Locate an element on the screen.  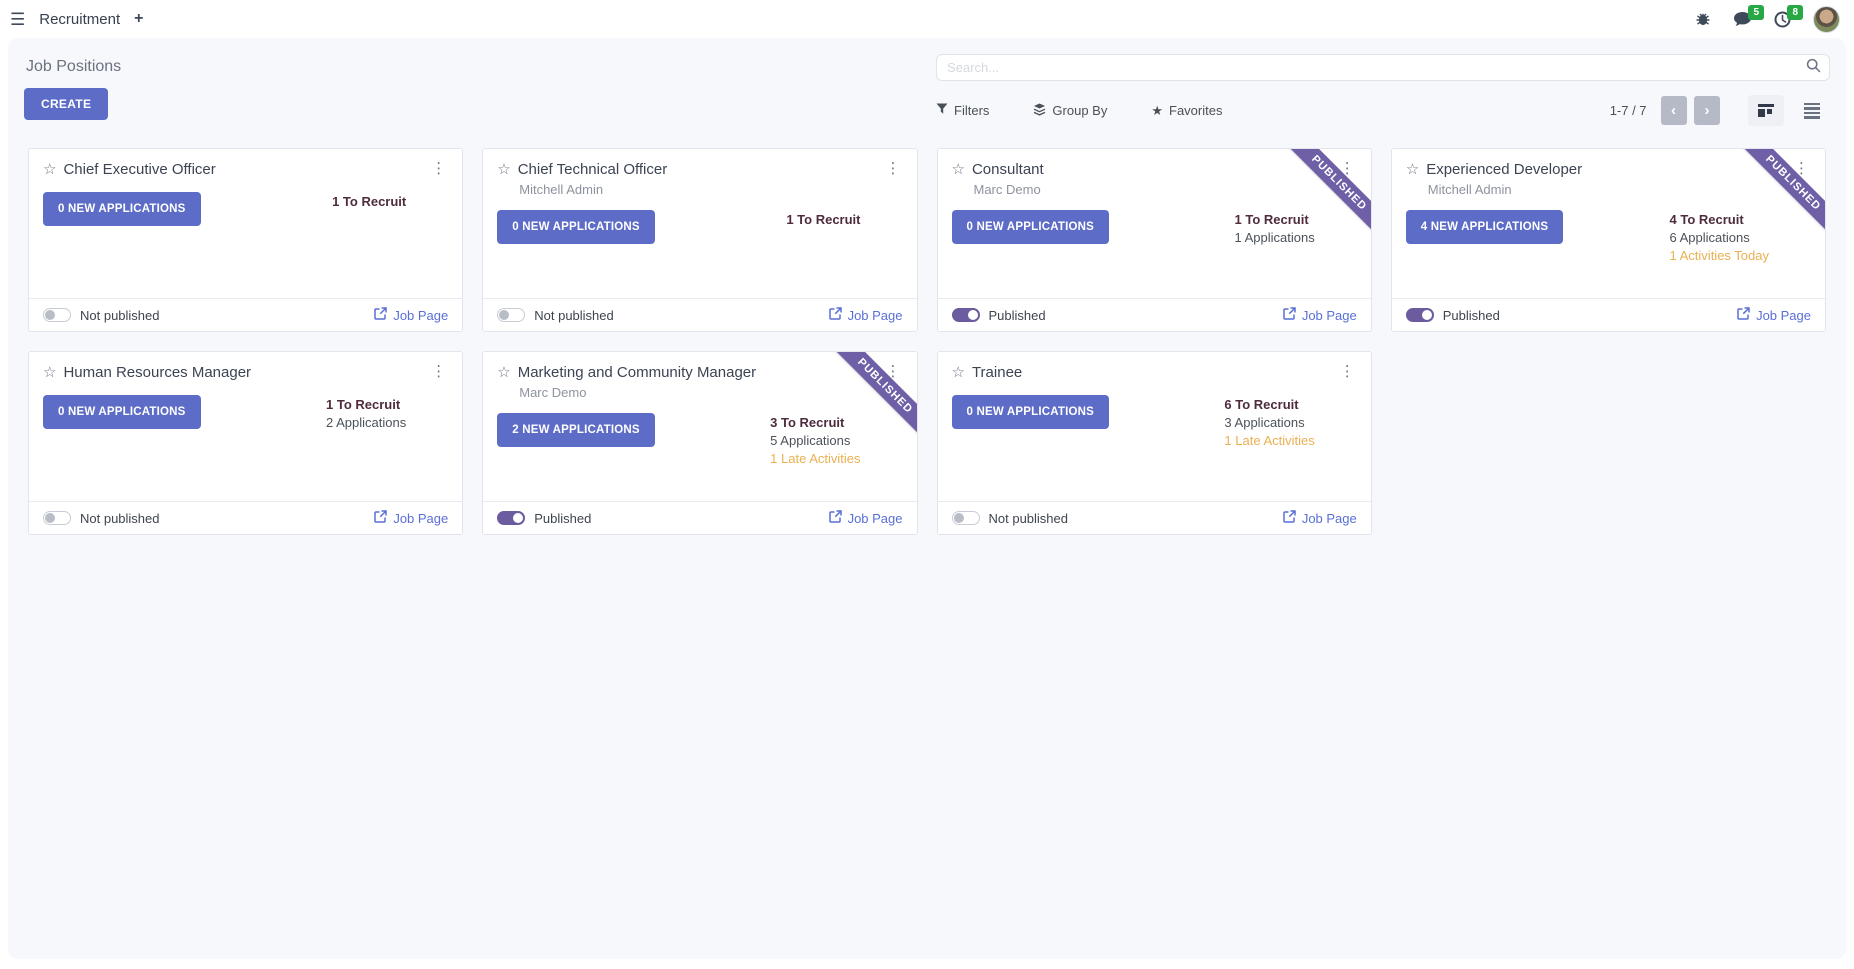
applications-stat: 1 Applications is located at coordinates (1274, 237).